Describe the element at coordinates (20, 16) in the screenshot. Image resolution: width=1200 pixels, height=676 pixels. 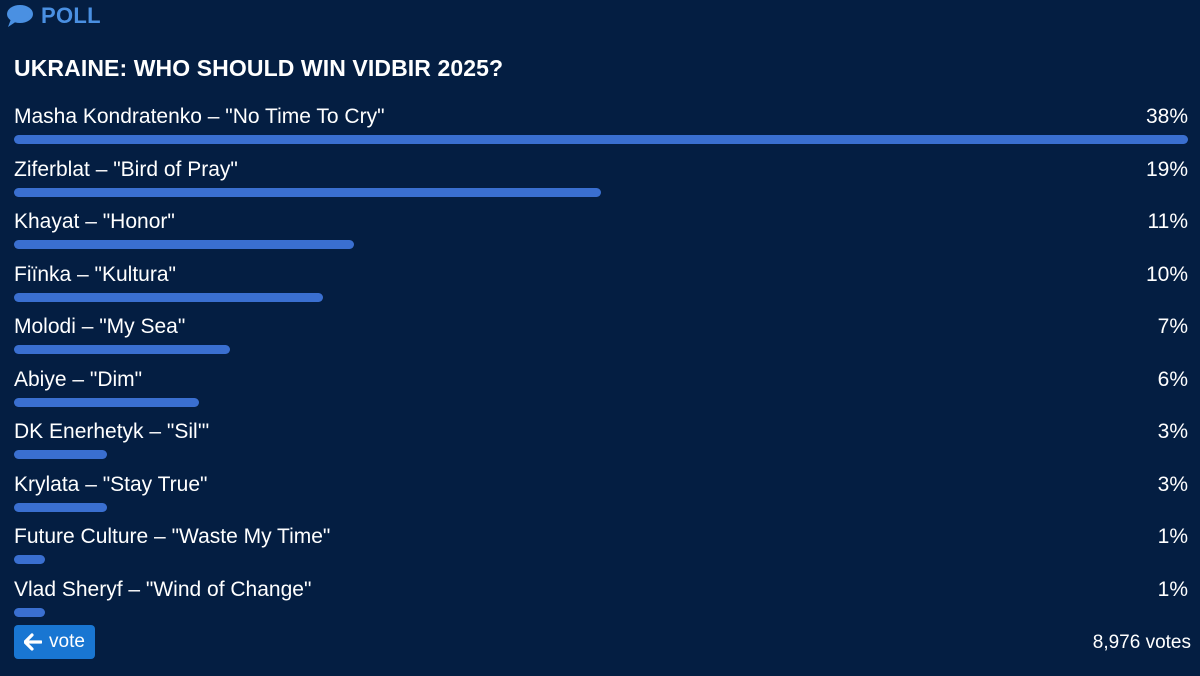
I see `speech-bubble-icon` at that location.